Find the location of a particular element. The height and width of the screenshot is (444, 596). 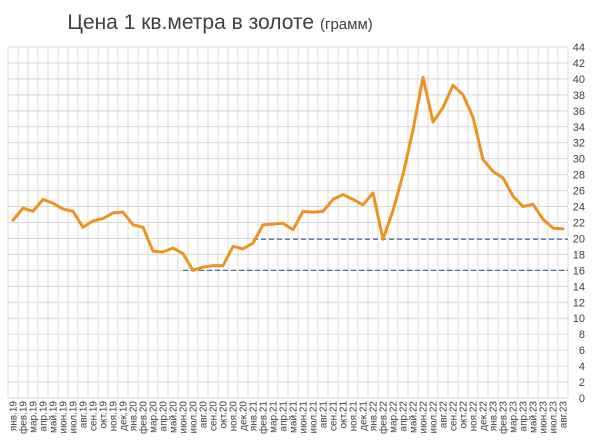

x-tick-label: апр.19 is located at coordinates (44, 416).